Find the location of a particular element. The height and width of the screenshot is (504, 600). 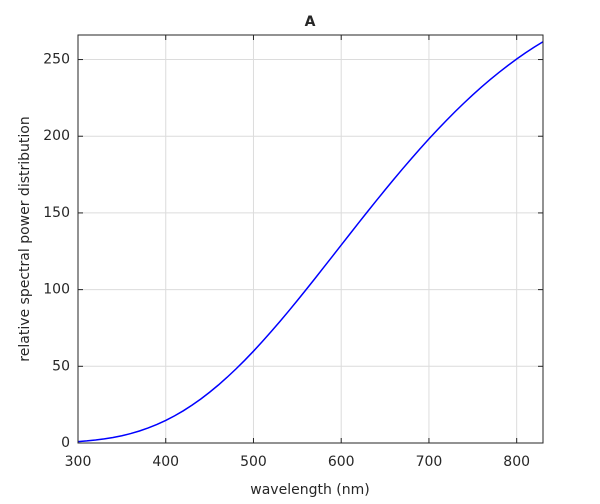

chart-title: A is located at coordinates (310, 22).